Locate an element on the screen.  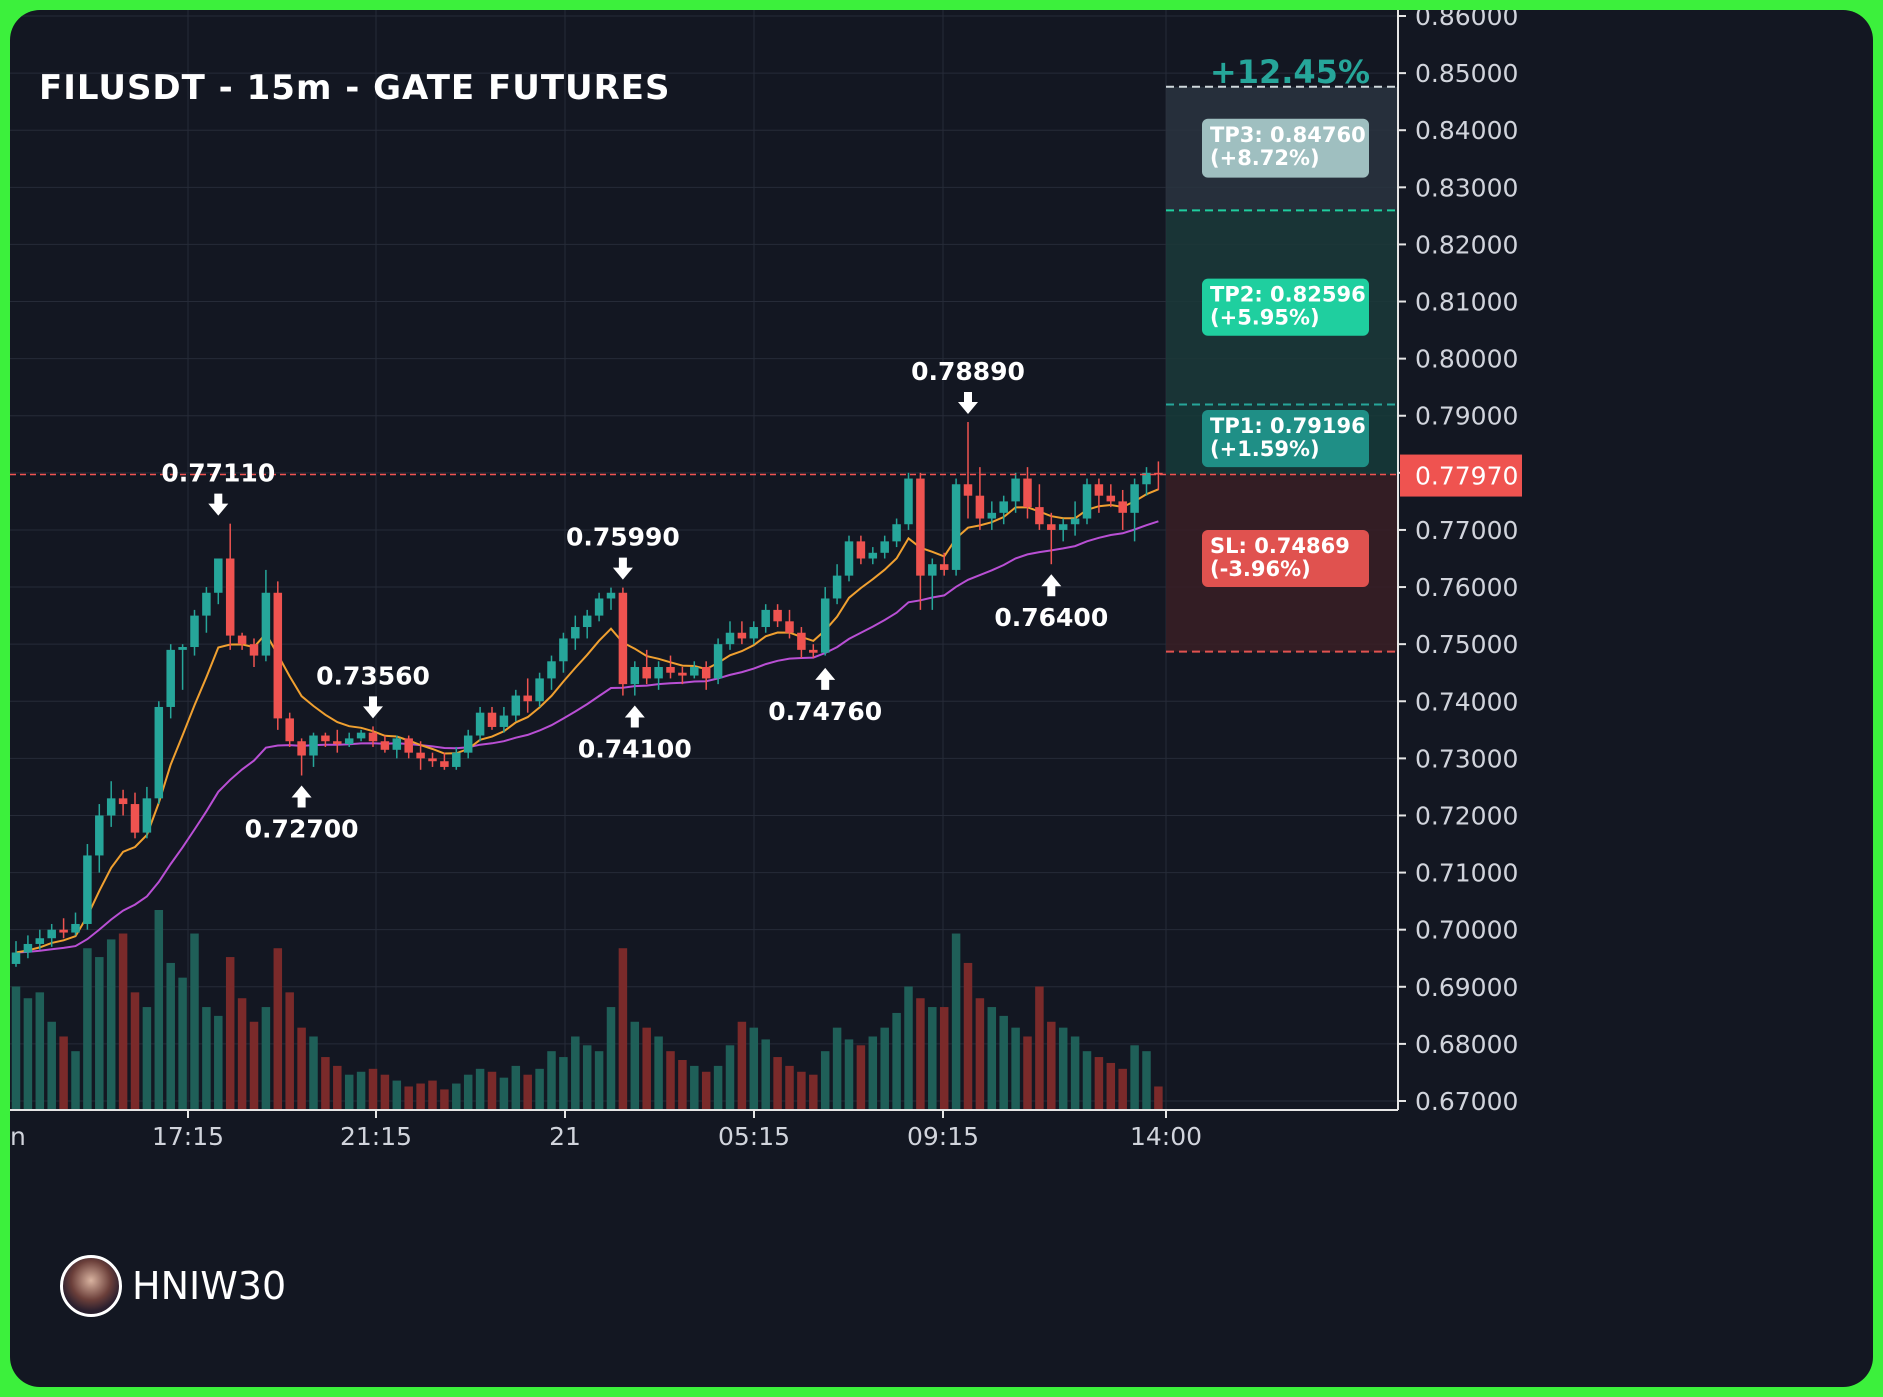
y-tick-label: 0.70000 is located at coordinates (1466, 930).